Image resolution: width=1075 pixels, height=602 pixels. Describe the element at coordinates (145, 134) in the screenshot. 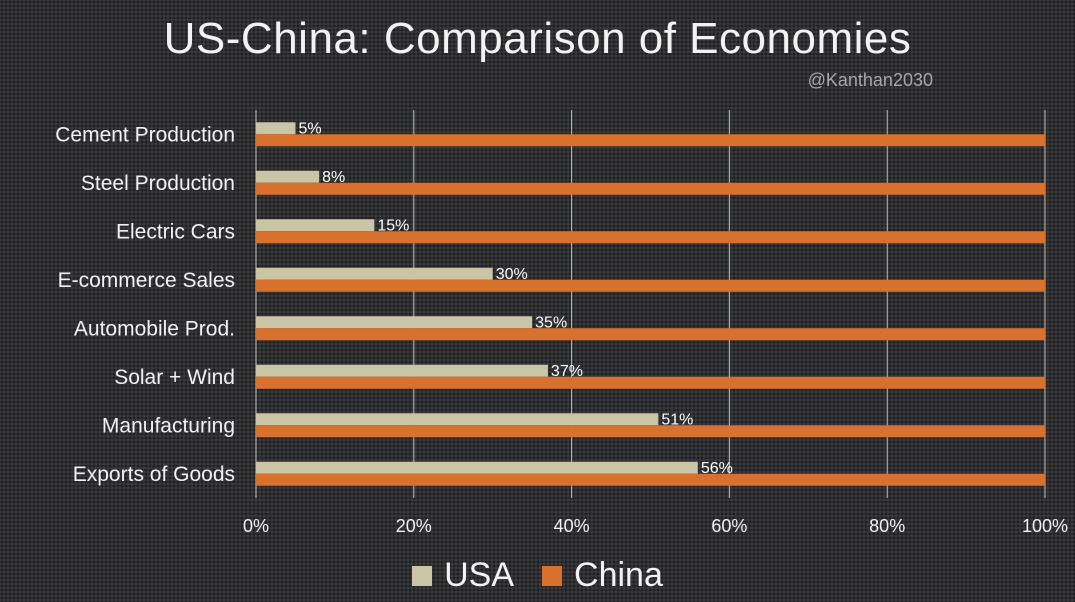

I see `category-label: Cement Production` at that location.